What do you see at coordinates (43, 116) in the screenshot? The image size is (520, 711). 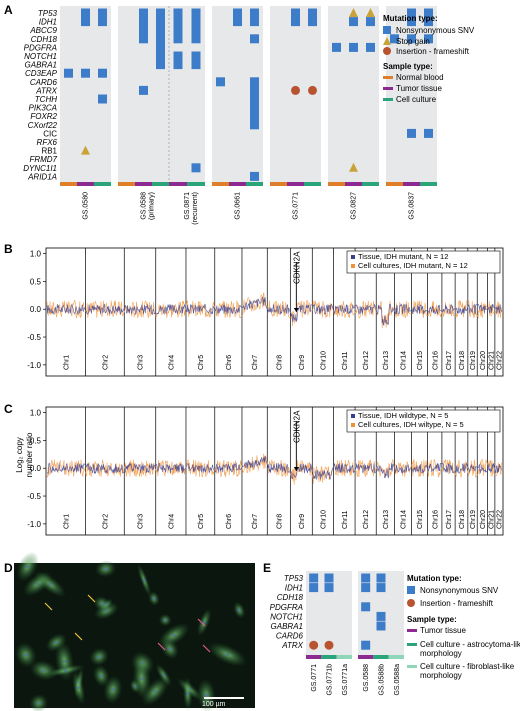 I see `gene-label: FOXR2` at bounding box center [43, 116].